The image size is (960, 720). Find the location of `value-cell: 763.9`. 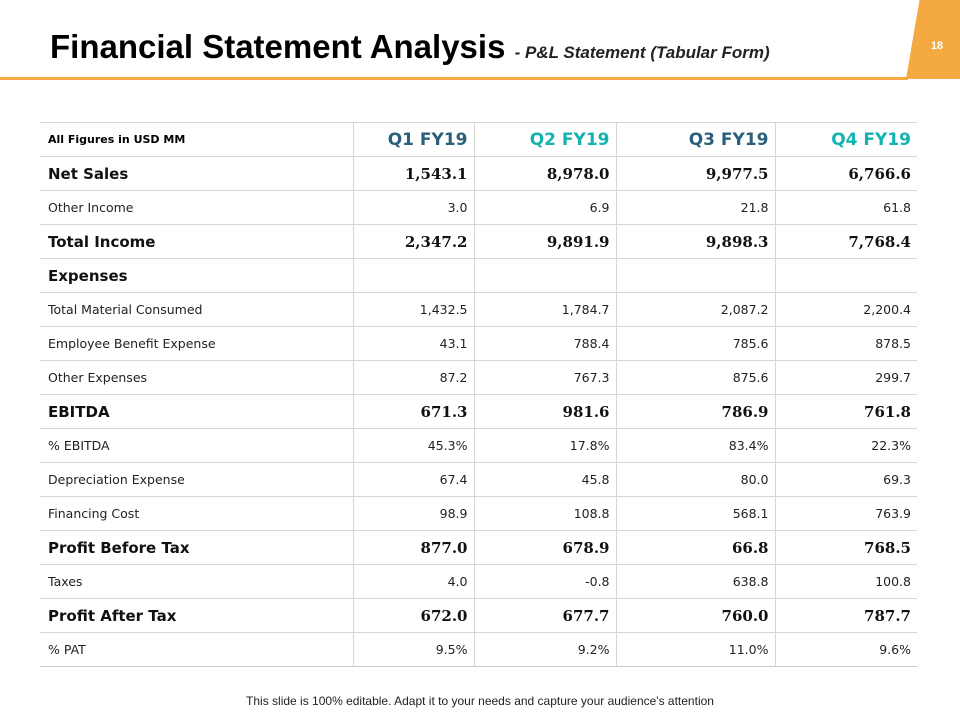

value-cell: 763.9 is located at coordinates (845, 513).